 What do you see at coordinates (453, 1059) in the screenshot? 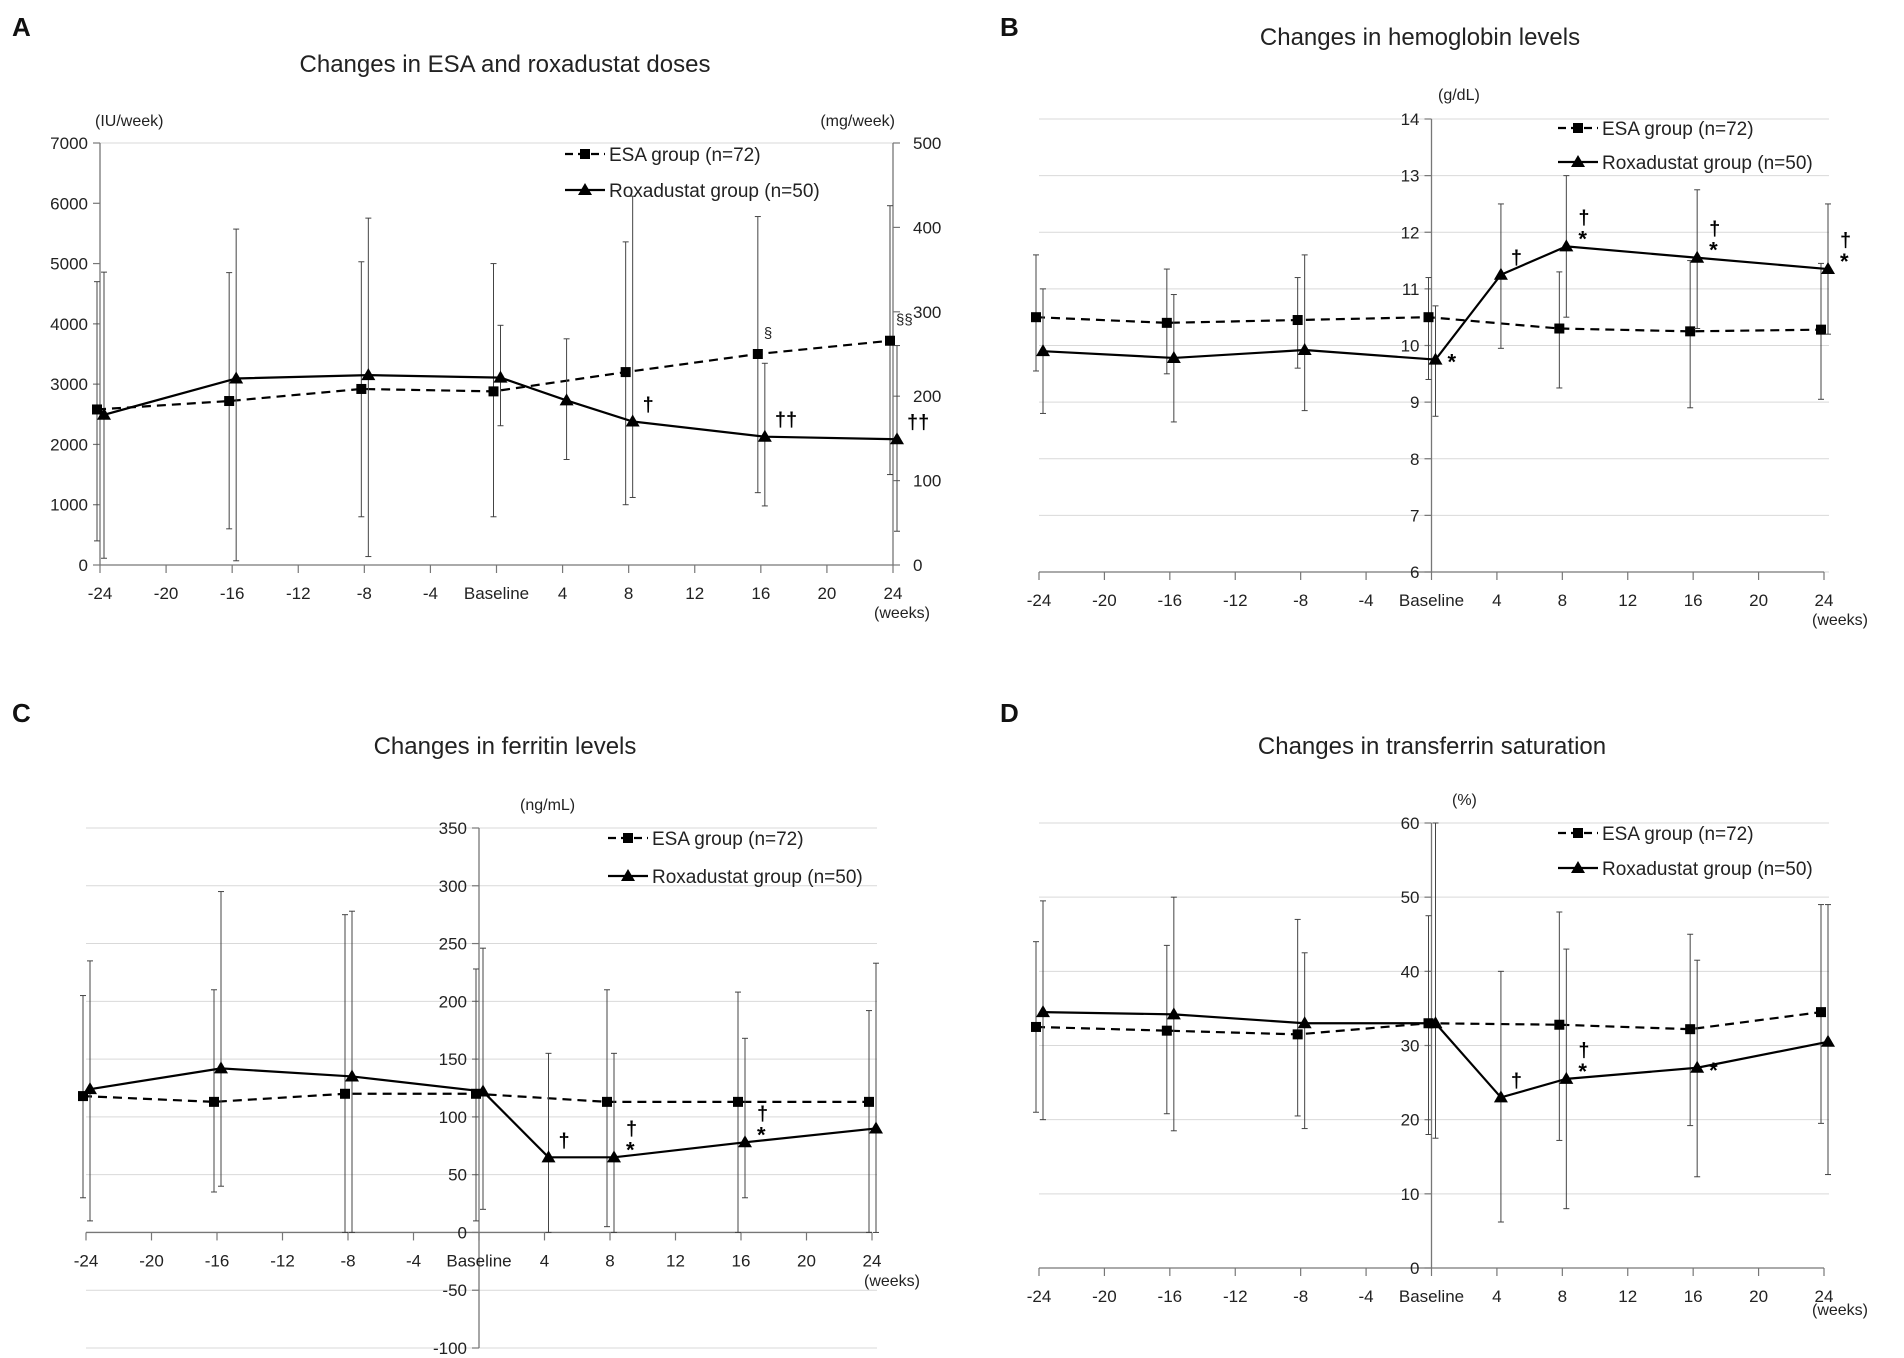
I see `y-tick-label: 150` at bounding box center [453, 1059].